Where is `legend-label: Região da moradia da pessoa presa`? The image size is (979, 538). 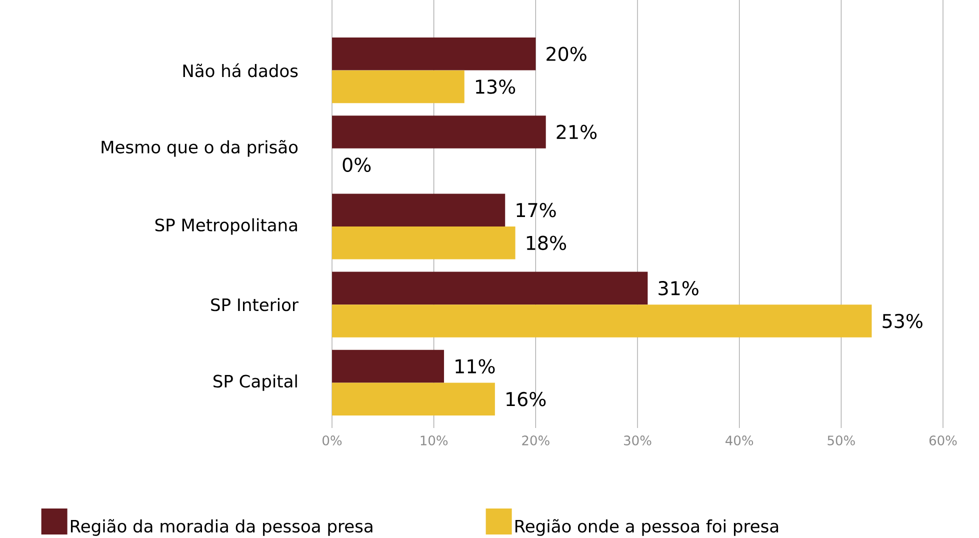
legend-label: Região da moradia da pessoa presa is located at coordinates (221, 527).